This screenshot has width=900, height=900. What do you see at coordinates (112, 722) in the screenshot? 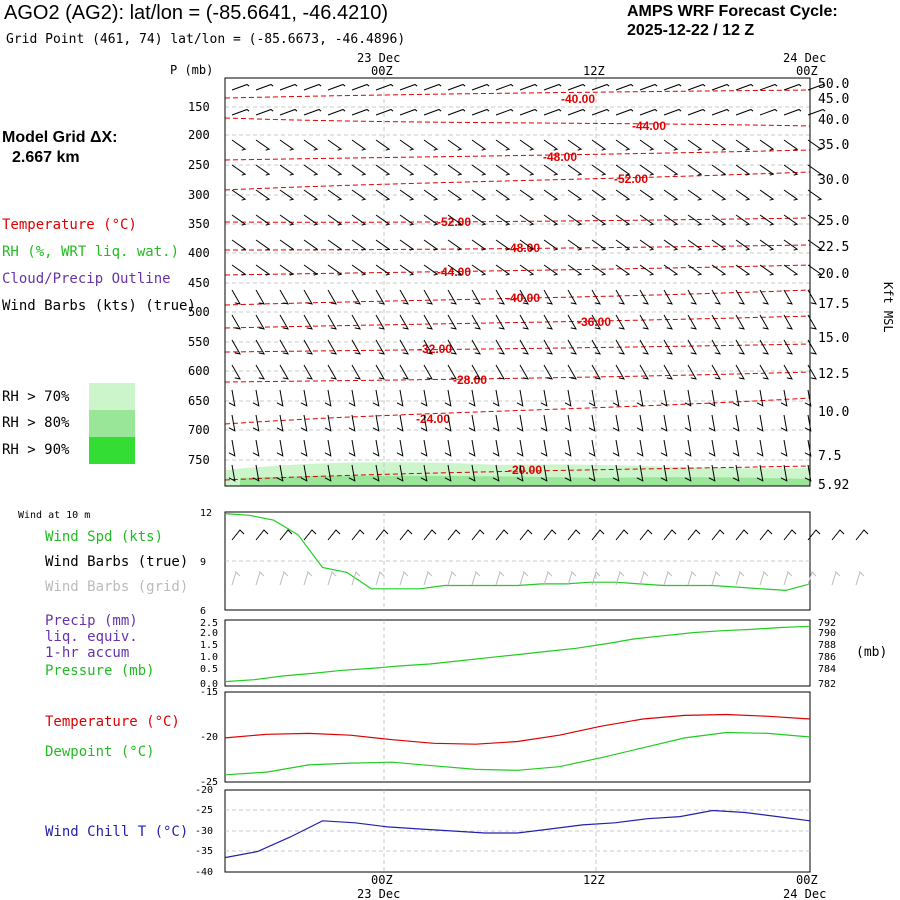
I see `temperature-label: Temperature (°C)` at bounding box center [112, 722].